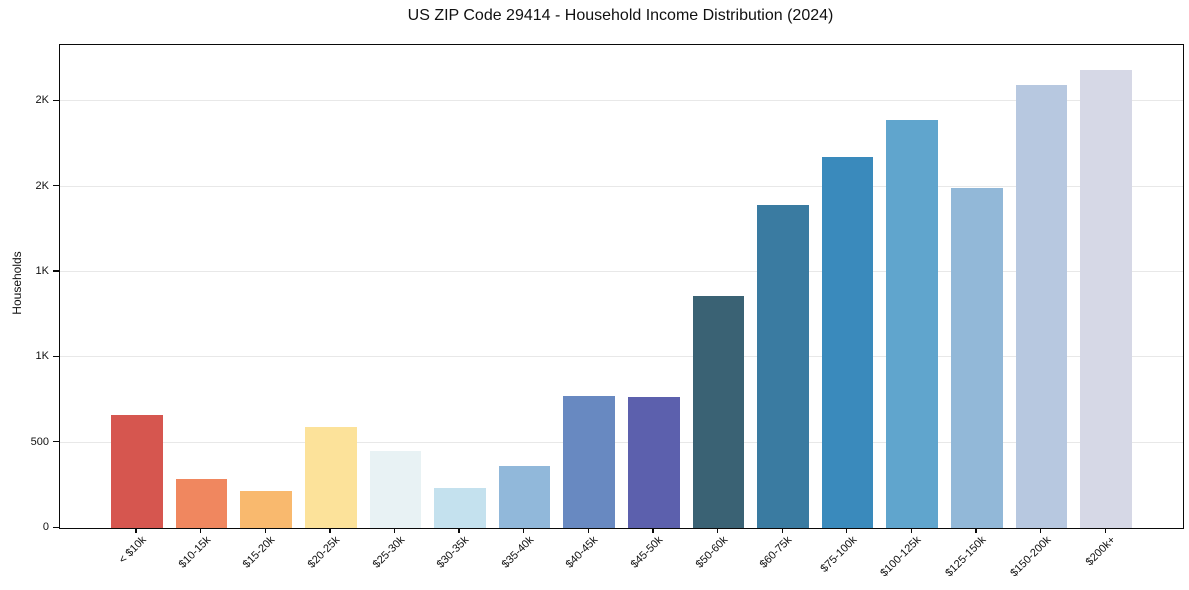 This screenshot has width=1189, height=590. What do you see at coordinates (1106, 298) in the screenshot?
I see `bar-$200k+` at bounding box center [1106, 298].